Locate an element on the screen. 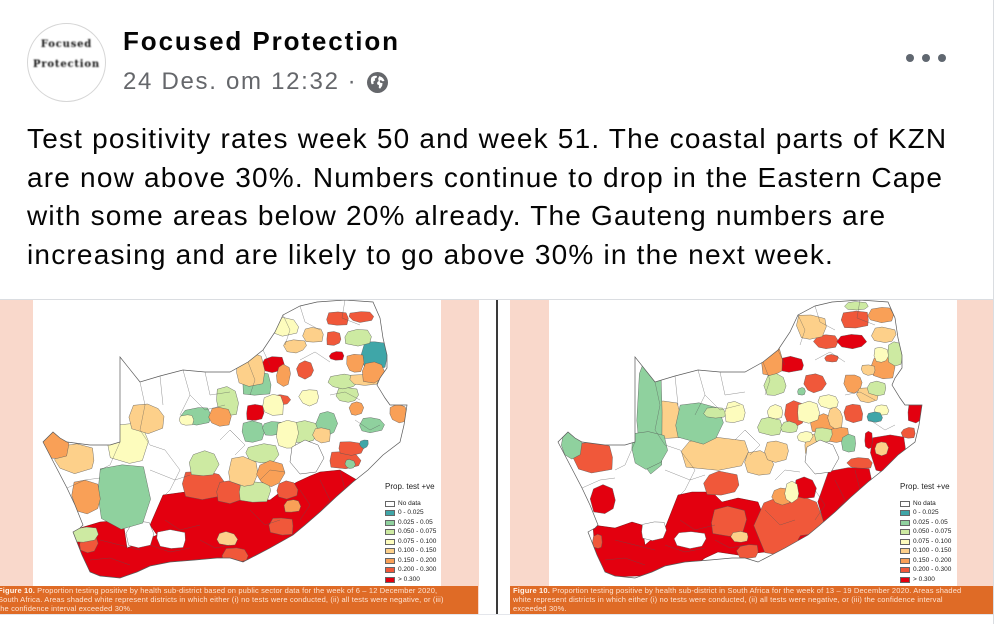 This screenshot has width=996, height=624. lesotho-region is located at coordinates (307, 457).